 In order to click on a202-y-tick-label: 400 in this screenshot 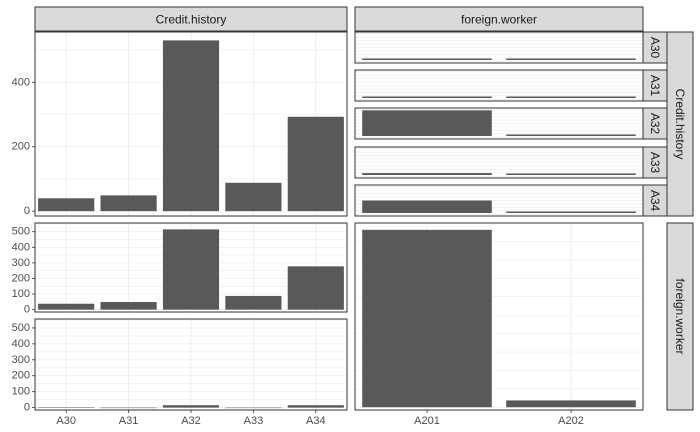, I will do `click(21, 344)`.